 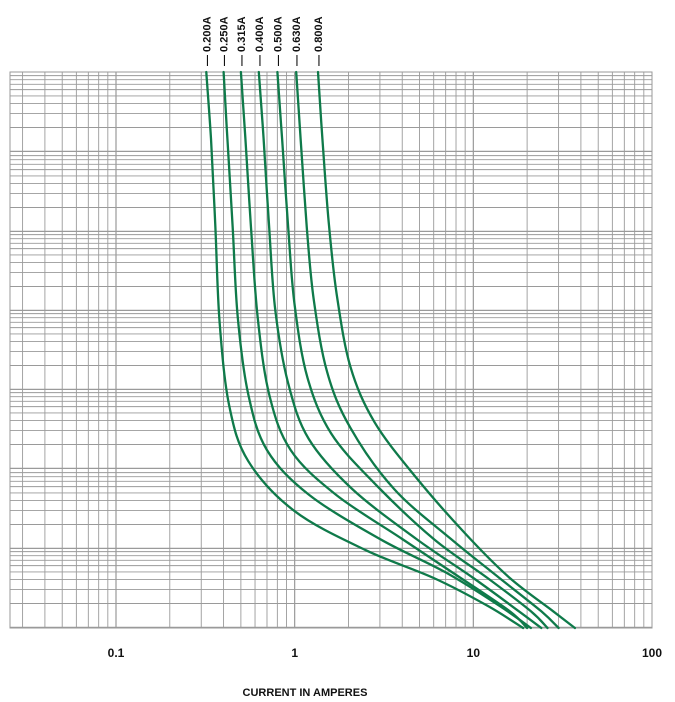 What do you see at coordinates (297, 41) in the screenshot?
I see `series-label-0-630a: — 0.630A` at bounding box center [297, 41].